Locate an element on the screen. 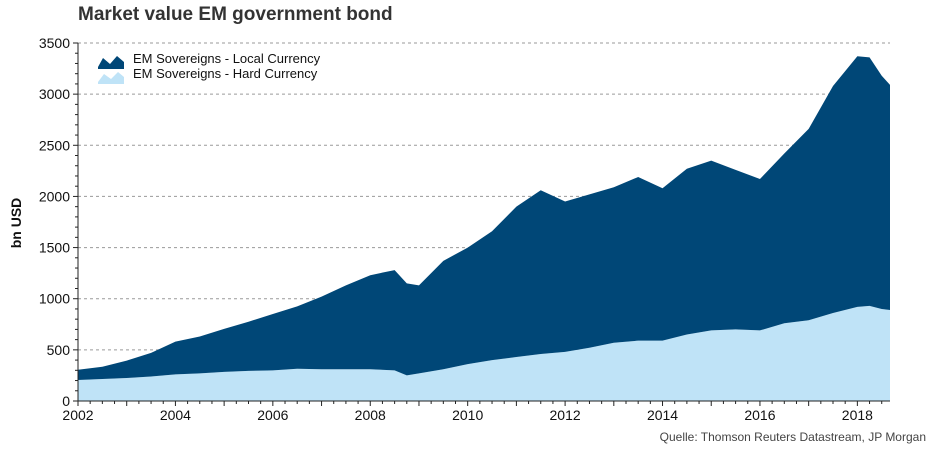 Image resolution: width=950 pixels, height=452 pixels. y-axis-label: bn USD is located at coordinates (16, 223).